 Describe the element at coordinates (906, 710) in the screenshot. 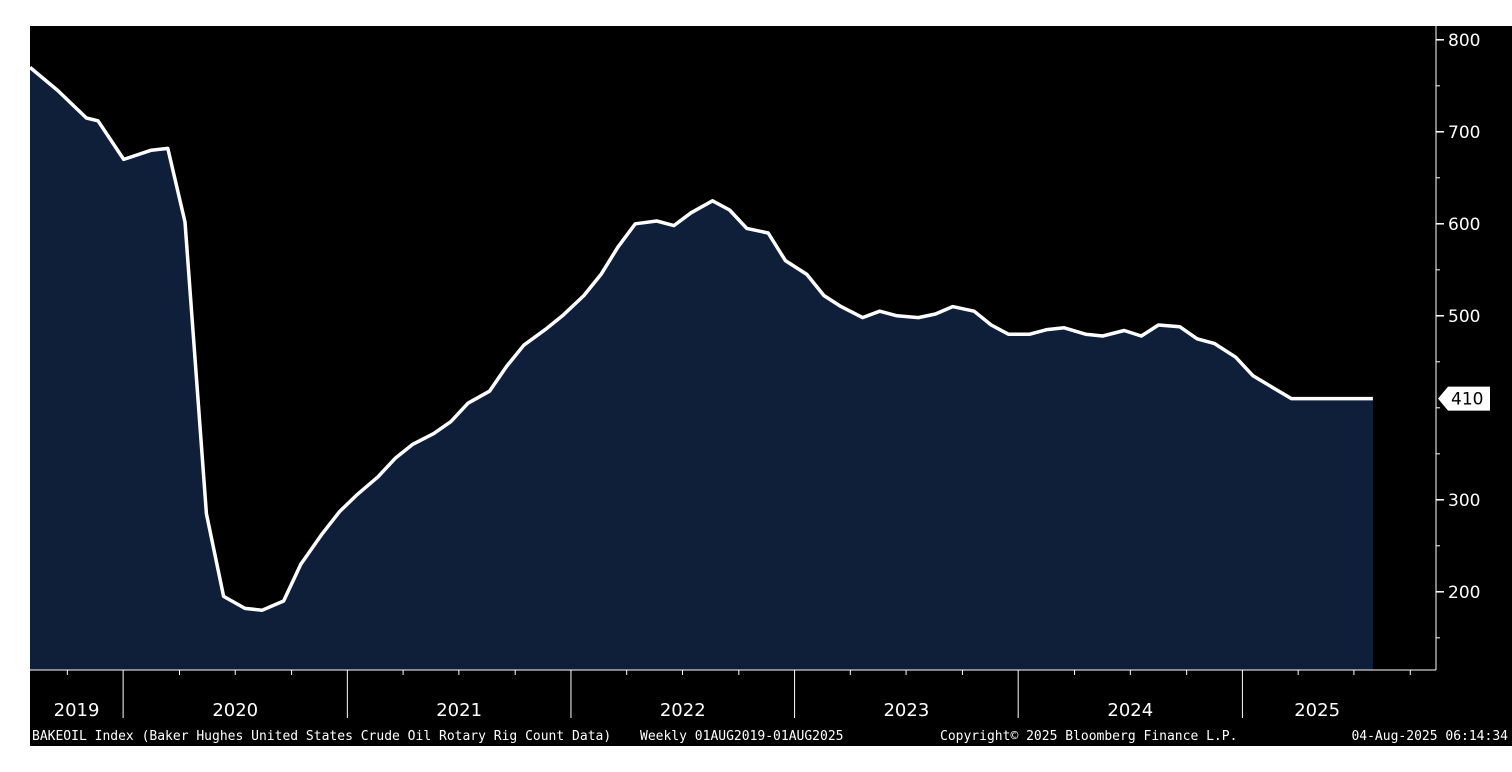

I see `x-tick-label: 2023` at that location.